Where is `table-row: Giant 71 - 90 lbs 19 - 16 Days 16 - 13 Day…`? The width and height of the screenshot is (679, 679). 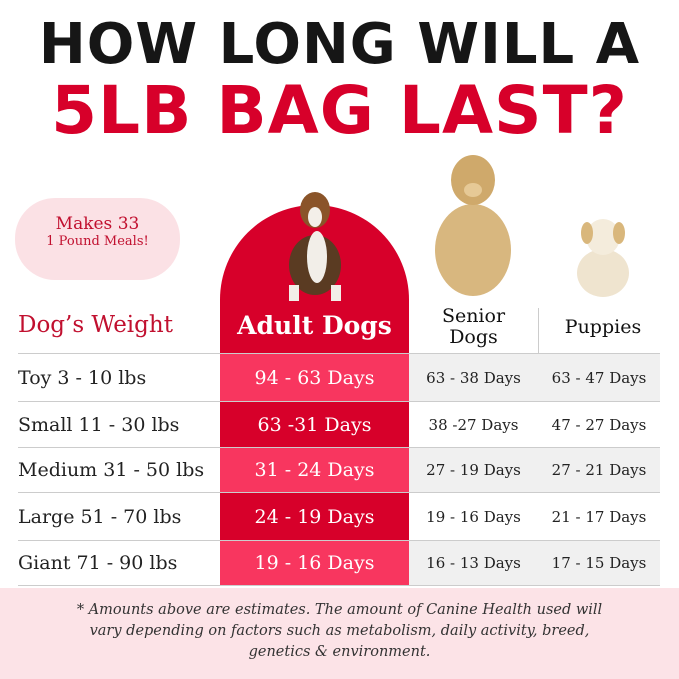
table-row: Giant 71 - 90 lbs 19 - 16 Days 16 - 13 Day… is located at coordinates (339, 562).